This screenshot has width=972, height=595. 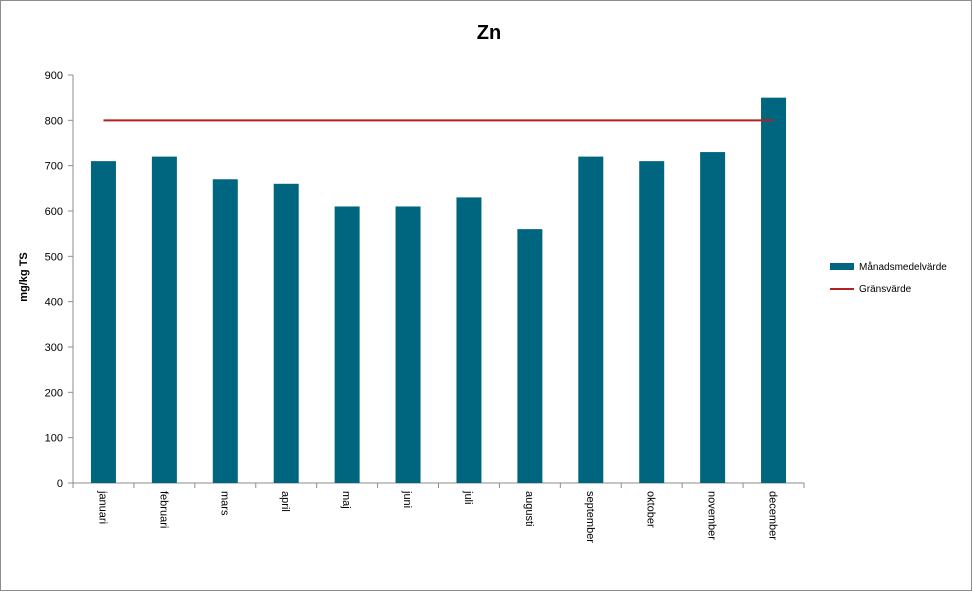 What do you see at coordinates (54, 439) in the screenshot?
I see `y-tick-label: 100` at bounding box center [54, 439].